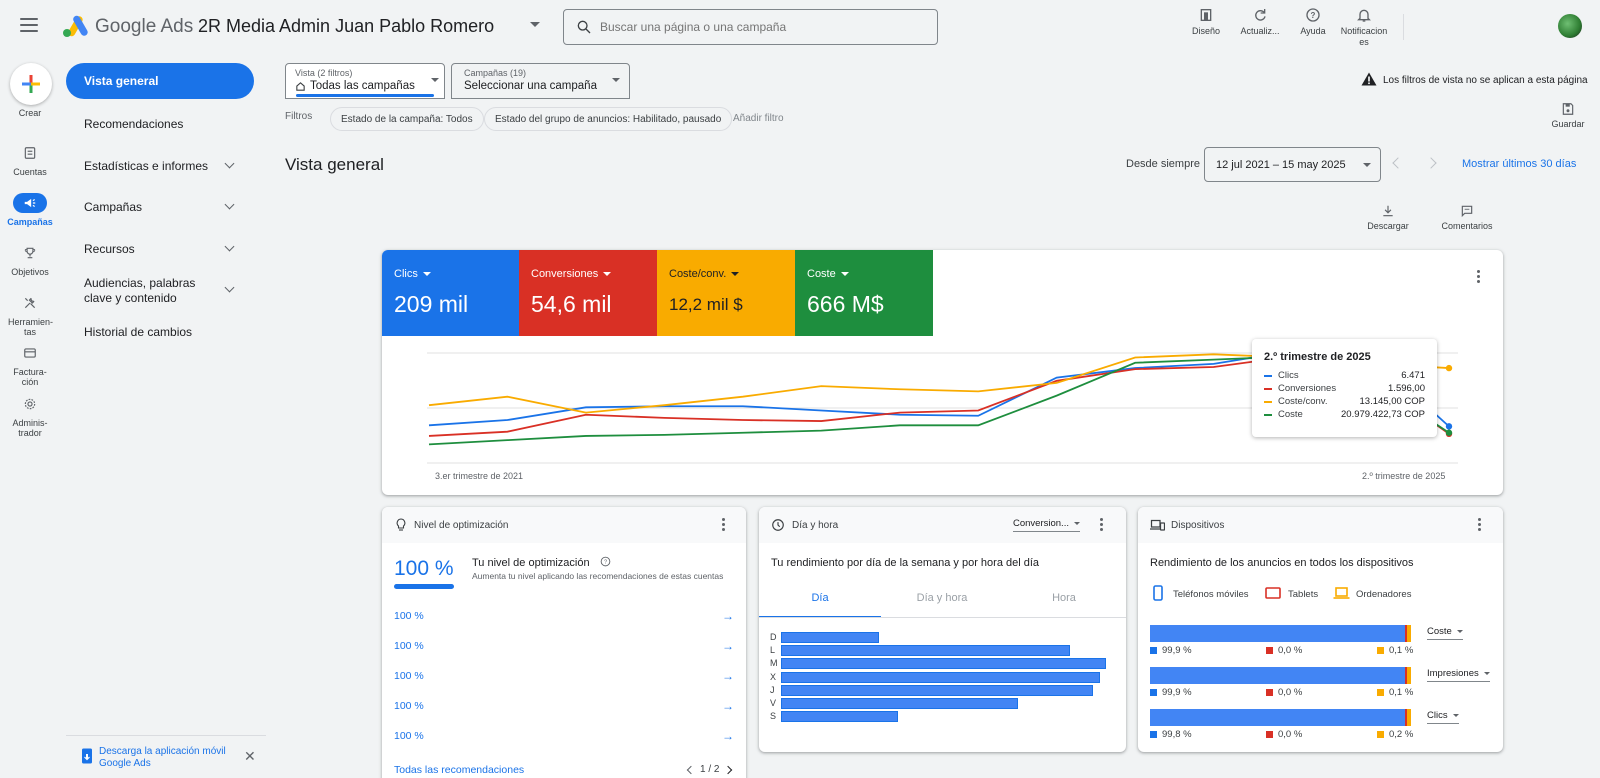 Image resolution: width=1600 pixels, height=778 pixels. What do you see at coordinates (29, 25) in the screenshot?
I see `menu-icon` at bounding box center [29, 25].